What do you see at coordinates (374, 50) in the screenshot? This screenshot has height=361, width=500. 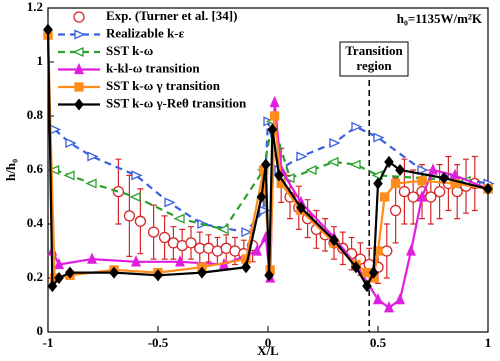 I see `annotation: Transition` at bounding box center [374, 50].